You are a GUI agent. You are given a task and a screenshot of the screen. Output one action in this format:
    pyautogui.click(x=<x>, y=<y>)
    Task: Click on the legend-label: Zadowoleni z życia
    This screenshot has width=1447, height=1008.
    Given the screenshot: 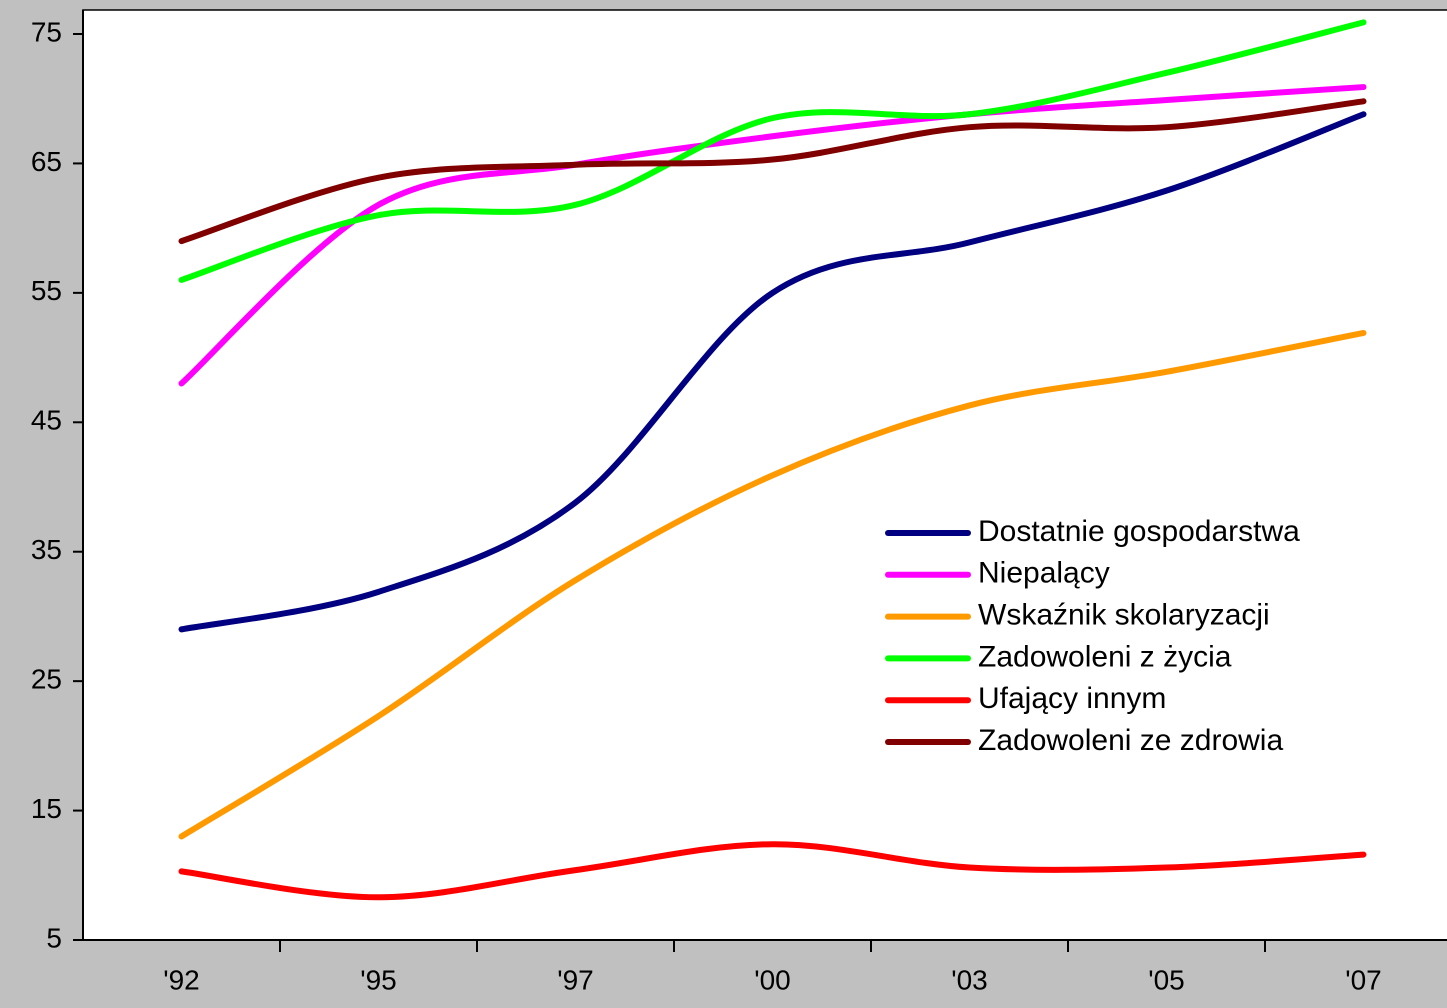 What is the action you would take?
    pyautogui.click(x=1105, y=656)
    